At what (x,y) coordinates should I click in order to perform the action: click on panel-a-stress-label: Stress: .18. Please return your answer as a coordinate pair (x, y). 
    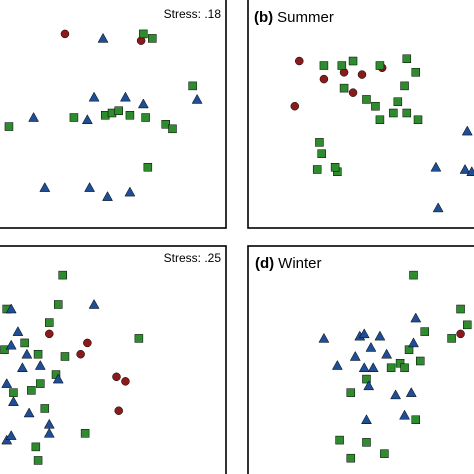
    Looking at the image, I should click on (193, 14).